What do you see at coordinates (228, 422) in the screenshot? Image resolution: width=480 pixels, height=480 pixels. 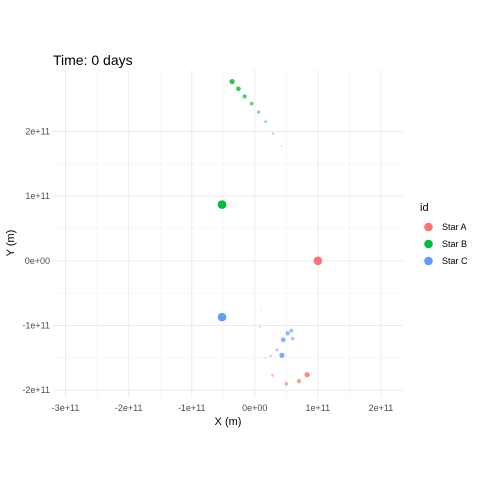 I see `x-axis-label: X (m)` at bounding box center [228, 422].